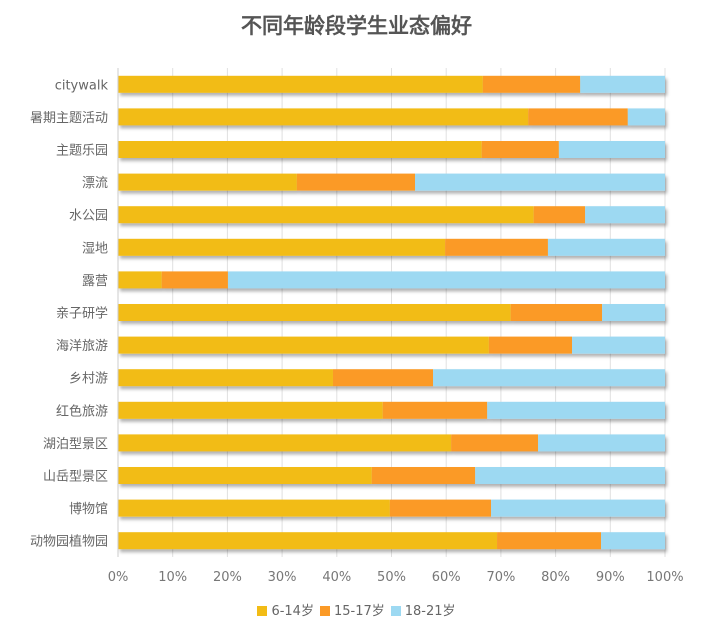  I want to click on x-tick-label: 90%, so click(610, 577).